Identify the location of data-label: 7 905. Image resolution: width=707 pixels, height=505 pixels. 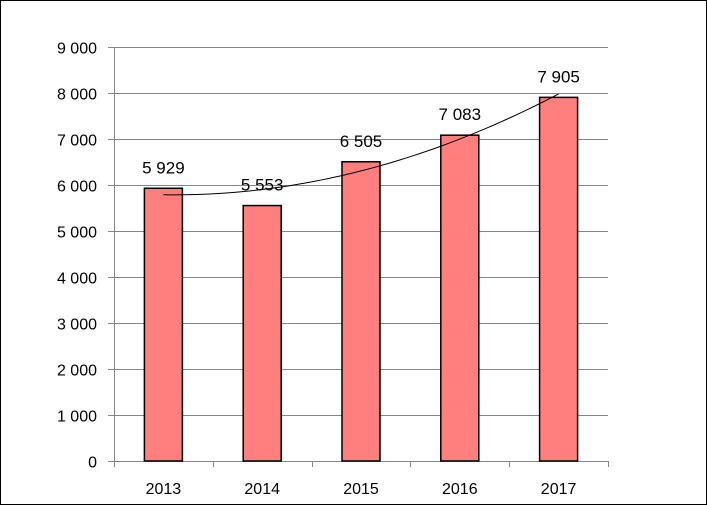
(558, 76).